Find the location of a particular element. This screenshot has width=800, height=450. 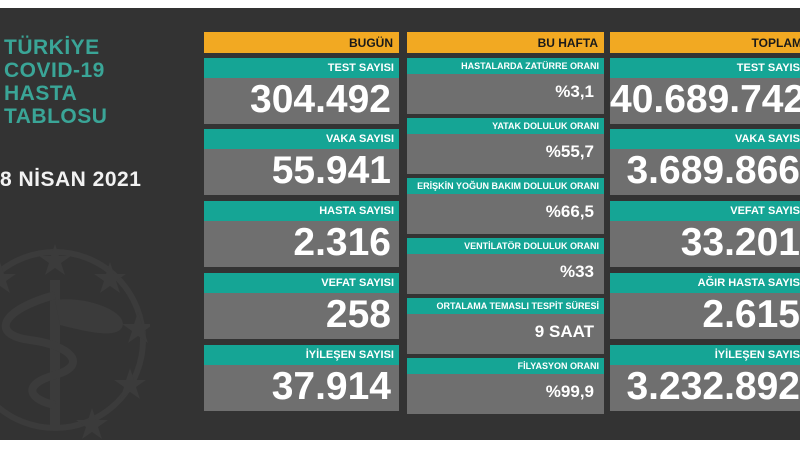

week-filiation-card: FİLYASYON ORANI %99,9 is located at coordinates (505, 386).